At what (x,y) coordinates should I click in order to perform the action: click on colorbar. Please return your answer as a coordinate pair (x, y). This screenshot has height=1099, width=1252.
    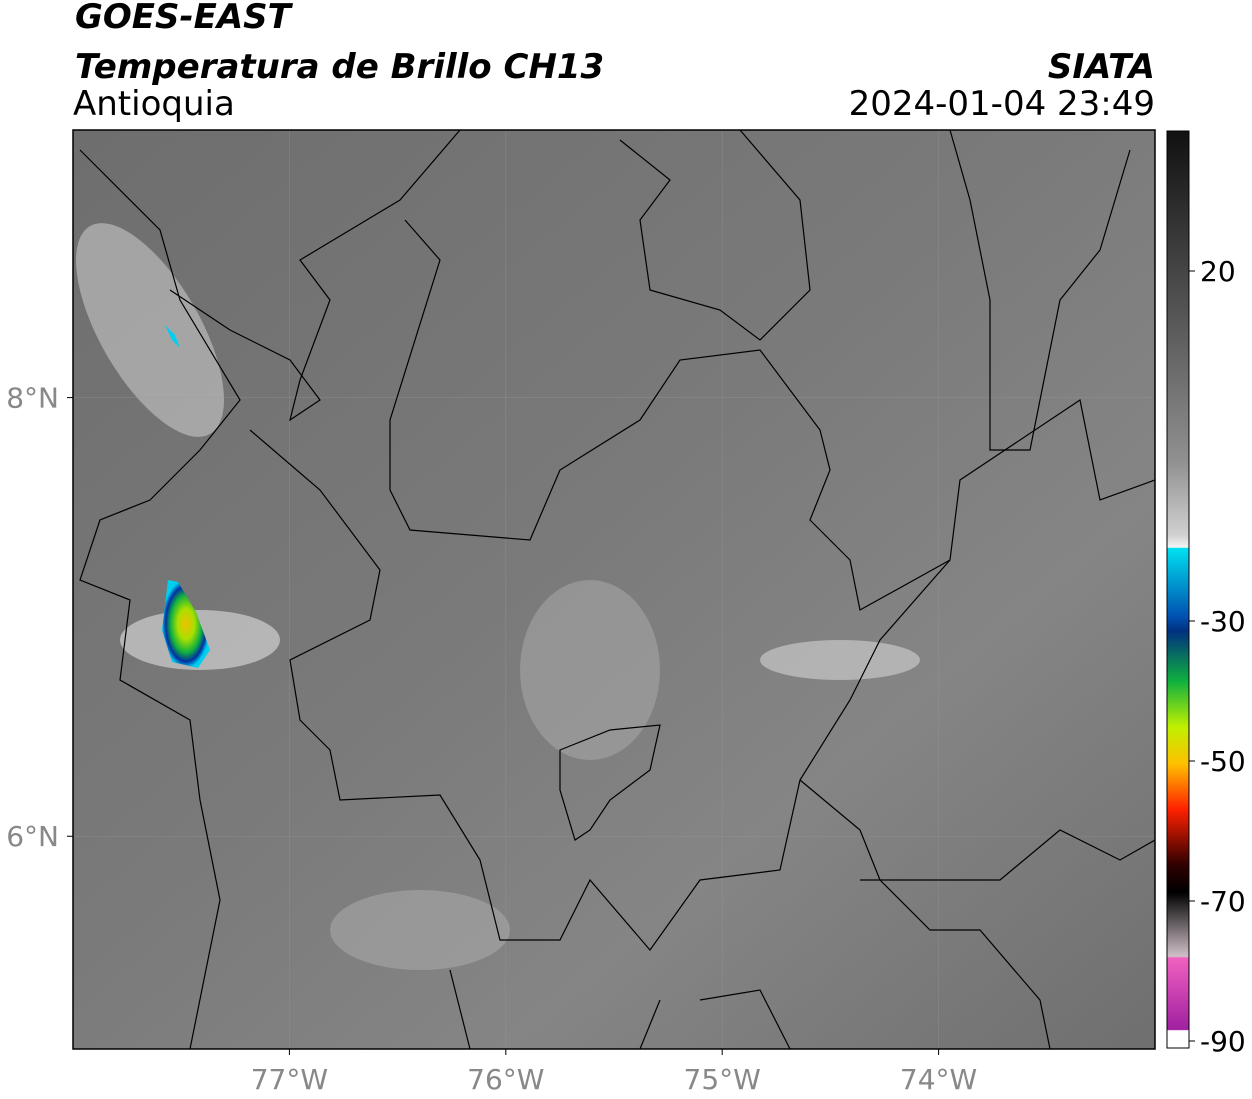
    Looking at the image, I should click on (1178, 589).